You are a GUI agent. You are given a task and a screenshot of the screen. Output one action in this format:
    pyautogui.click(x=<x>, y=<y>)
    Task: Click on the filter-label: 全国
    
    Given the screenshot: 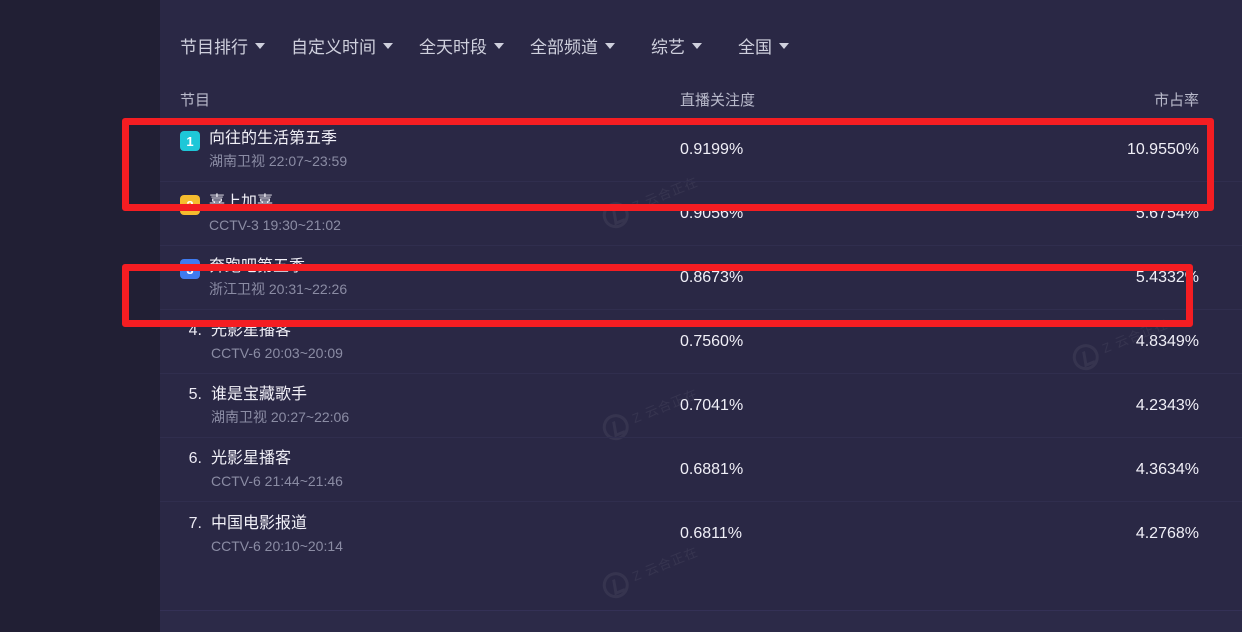 What is the action you would take?
    pyautogui.click(x=755, y=47)
    